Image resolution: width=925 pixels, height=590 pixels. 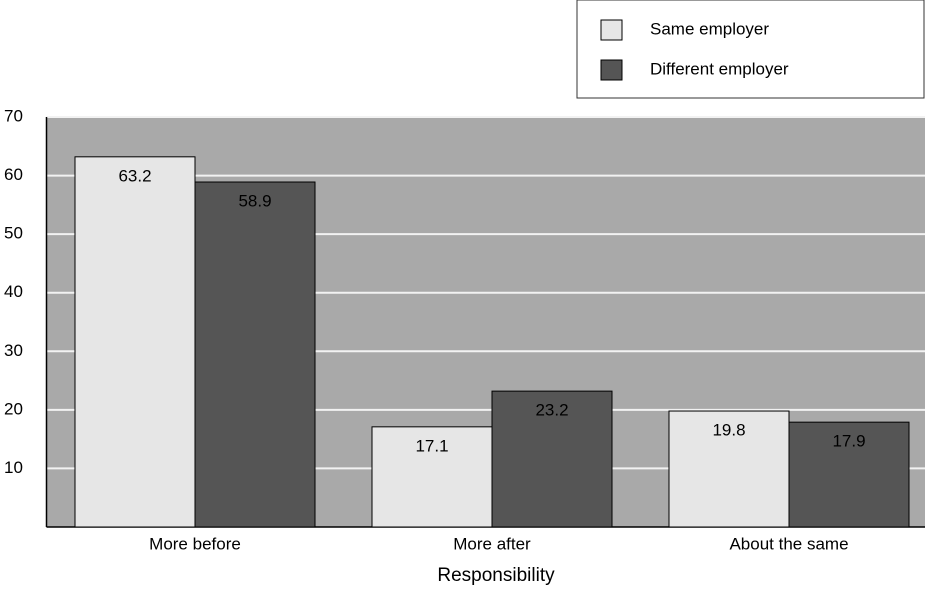 What do you see at coordinates (13, 233) in the screenshot?
I see `y-tick-label: 50` at bounding box center [13, 233].